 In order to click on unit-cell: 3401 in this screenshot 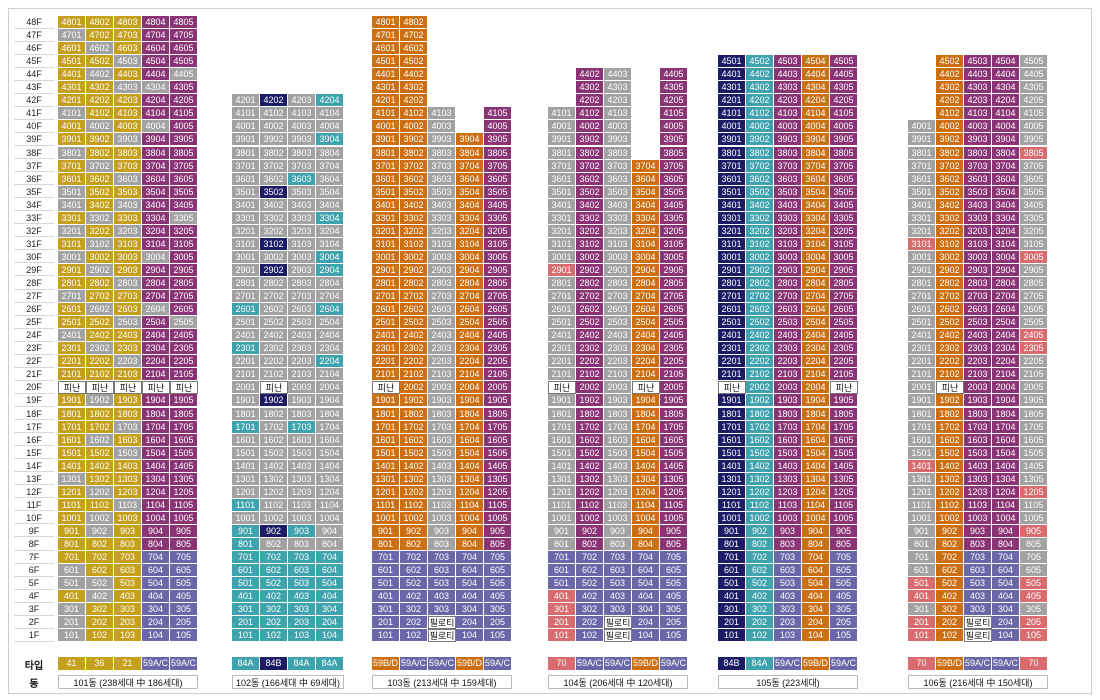, I will do `click(732, 205)`.